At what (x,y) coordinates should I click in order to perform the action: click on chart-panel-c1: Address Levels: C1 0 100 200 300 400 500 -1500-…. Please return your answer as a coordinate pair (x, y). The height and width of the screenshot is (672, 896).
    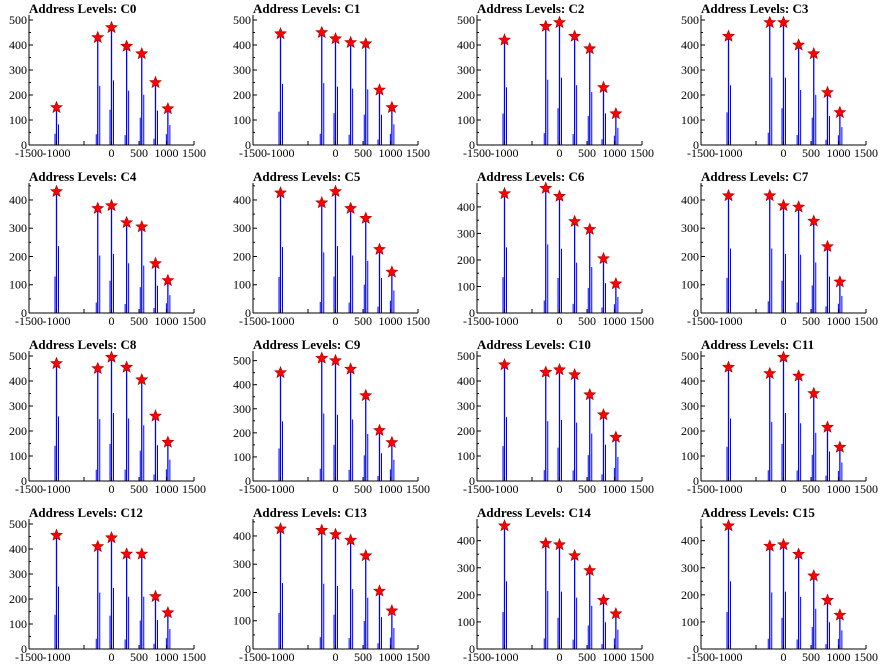
    Looking at the image, I should click on (331, 80).